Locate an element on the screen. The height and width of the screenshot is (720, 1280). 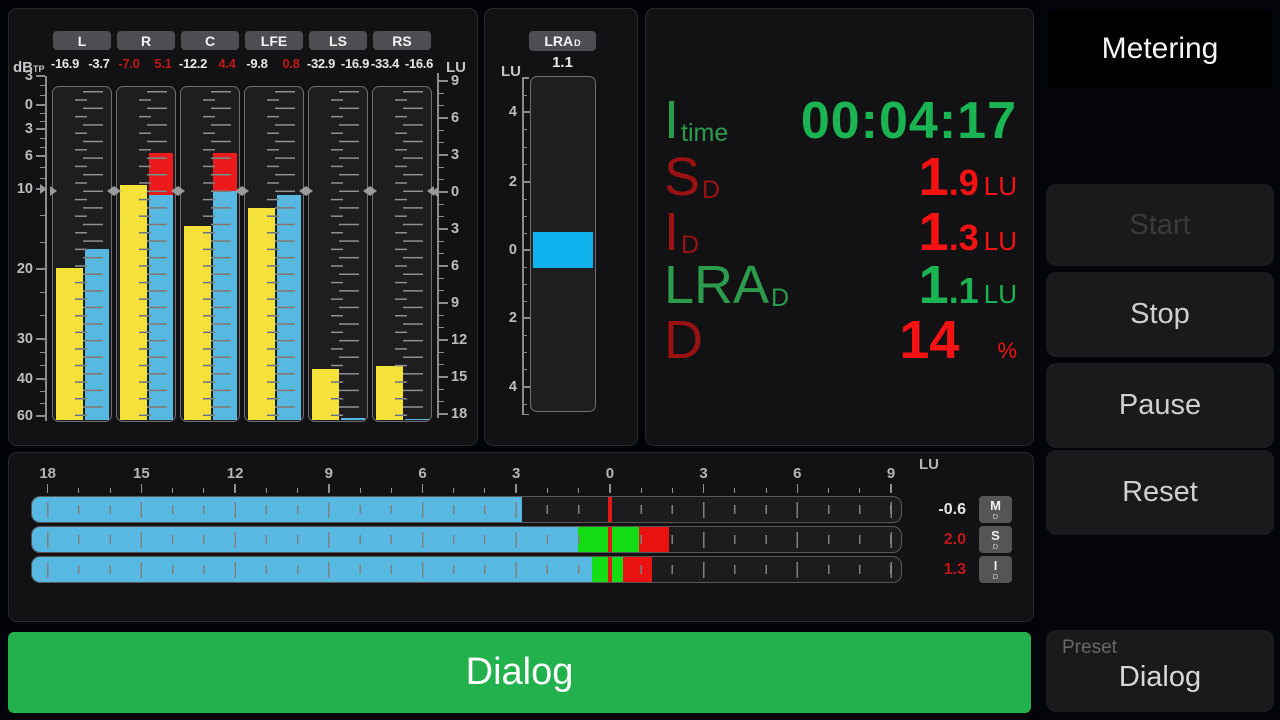
db-scale-title: dBTP is located at coordinates (29, 67).